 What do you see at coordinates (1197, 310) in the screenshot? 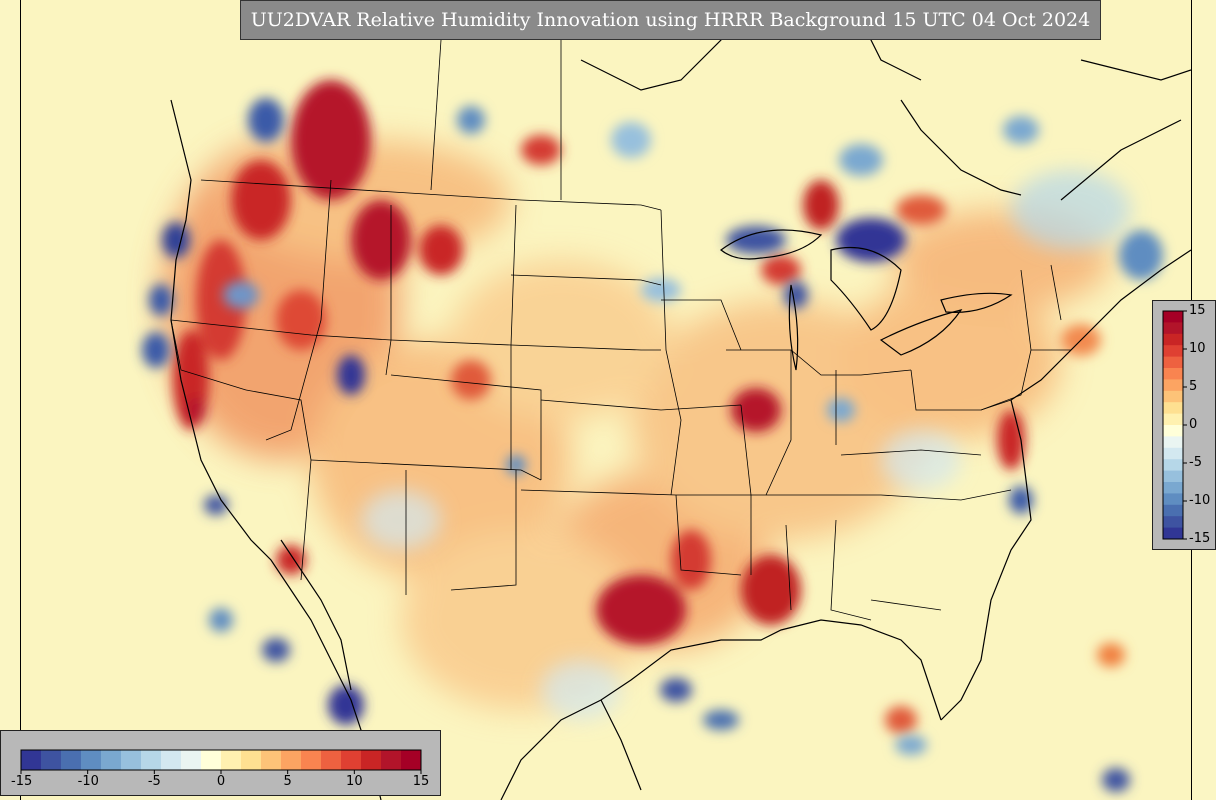
I see `colorbar-v-tick-label: 15` at bounding box center [1197, 310].